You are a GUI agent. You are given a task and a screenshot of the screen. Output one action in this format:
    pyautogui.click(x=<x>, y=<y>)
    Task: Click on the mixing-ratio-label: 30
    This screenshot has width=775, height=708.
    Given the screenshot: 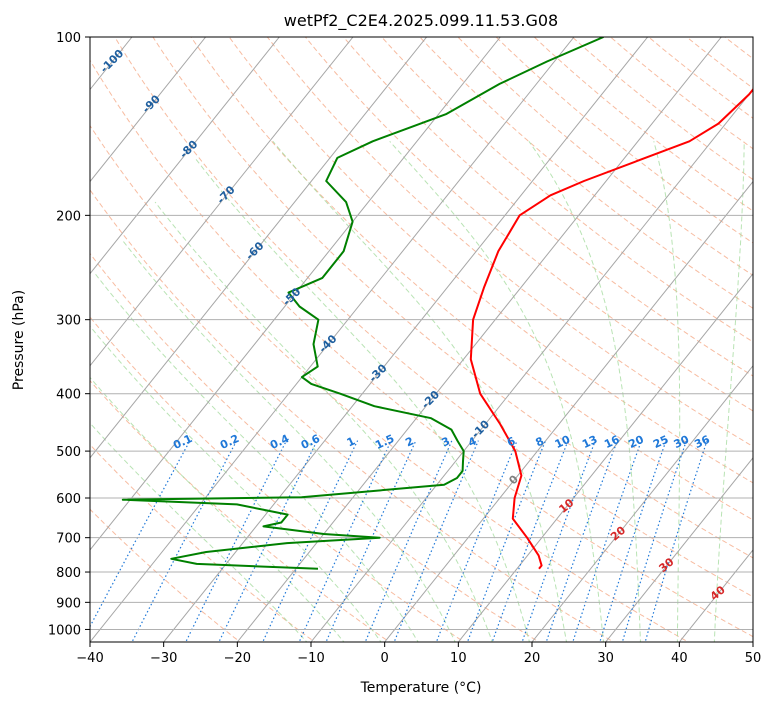 What is the action you would take?
    pyautogui.click(x=682, y=442)
    